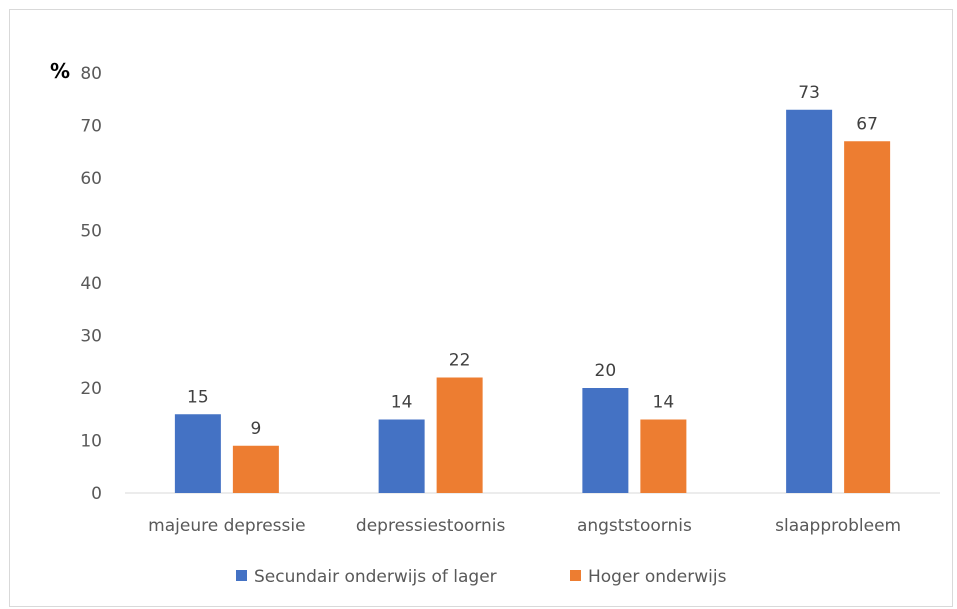  I want to click on y-tick-label: 30, so click(91, 337).